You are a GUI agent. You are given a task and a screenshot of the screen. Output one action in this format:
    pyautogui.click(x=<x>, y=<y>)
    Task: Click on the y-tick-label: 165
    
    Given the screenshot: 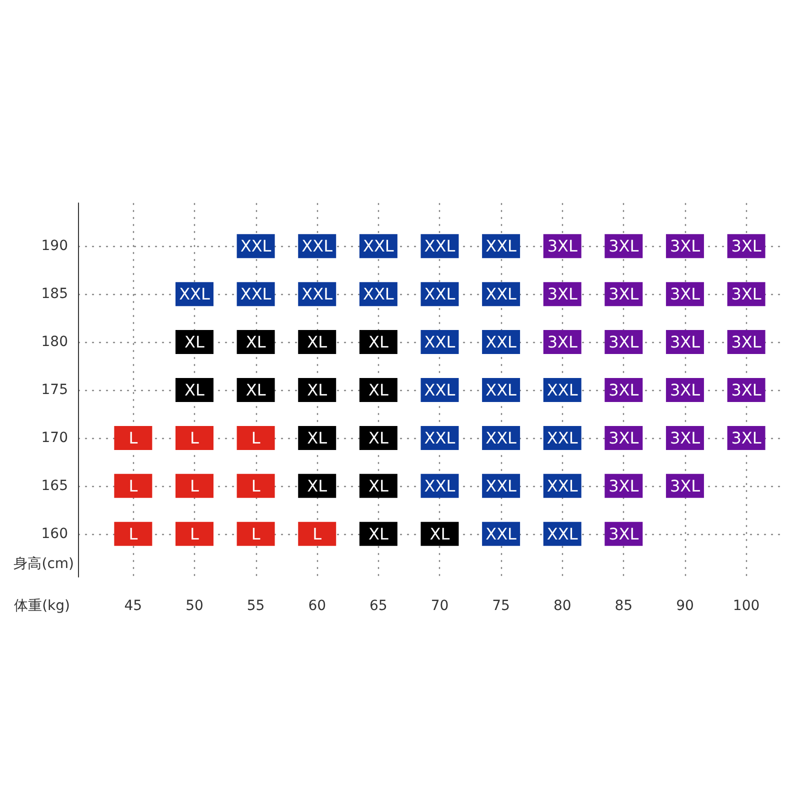 What is the action you would take?
    pyautogui.click(x=54, y=486)
    